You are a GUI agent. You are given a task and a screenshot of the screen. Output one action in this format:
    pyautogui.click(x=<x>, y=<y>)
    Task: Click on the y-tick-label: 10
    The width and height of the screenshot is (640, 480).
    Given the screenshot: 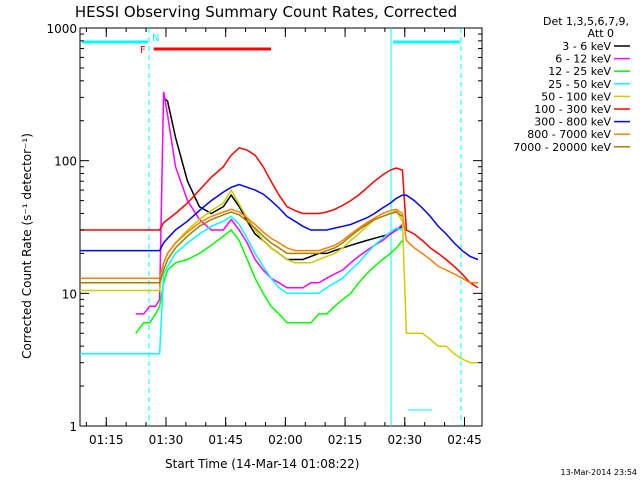 What is the action you would take?
    pyautogui.click(x=69, y=294)
    